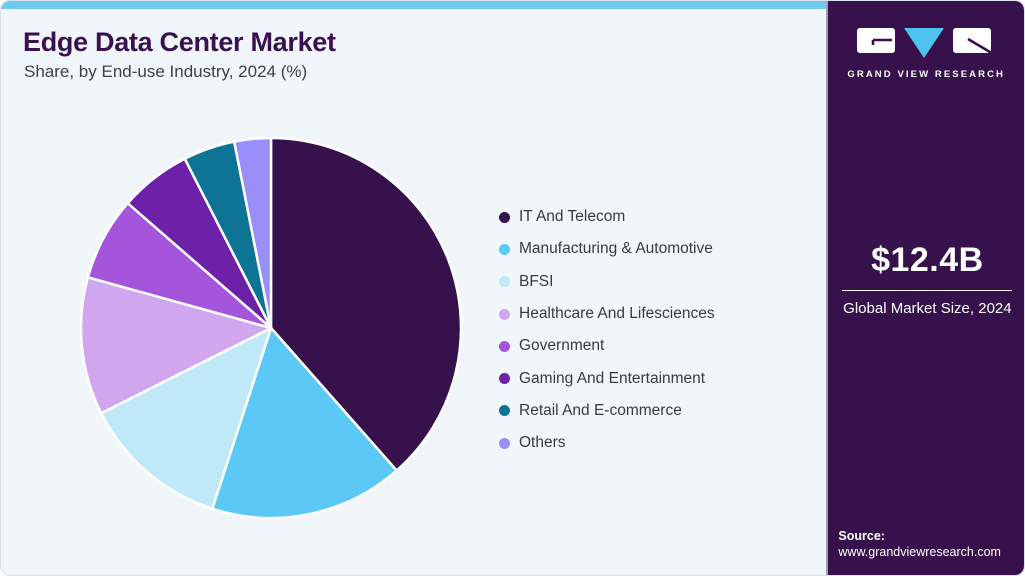  What do you see at coordinates (166, 71) in the screenshot?
I see `page-subtitle: Share, by End-use Industry, 2024 (%)` at bounding box center [166, 71].